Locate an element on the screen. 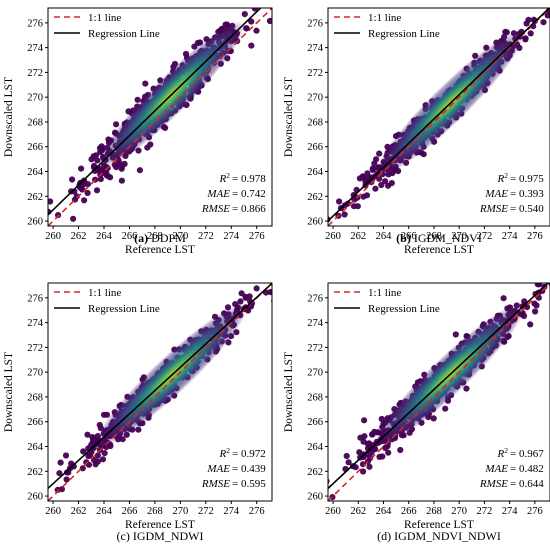 This screenshot has width=550, height=548. panel-caption: (d) IGDM_NDVI_NDWI is located at coordinates (439, 536).